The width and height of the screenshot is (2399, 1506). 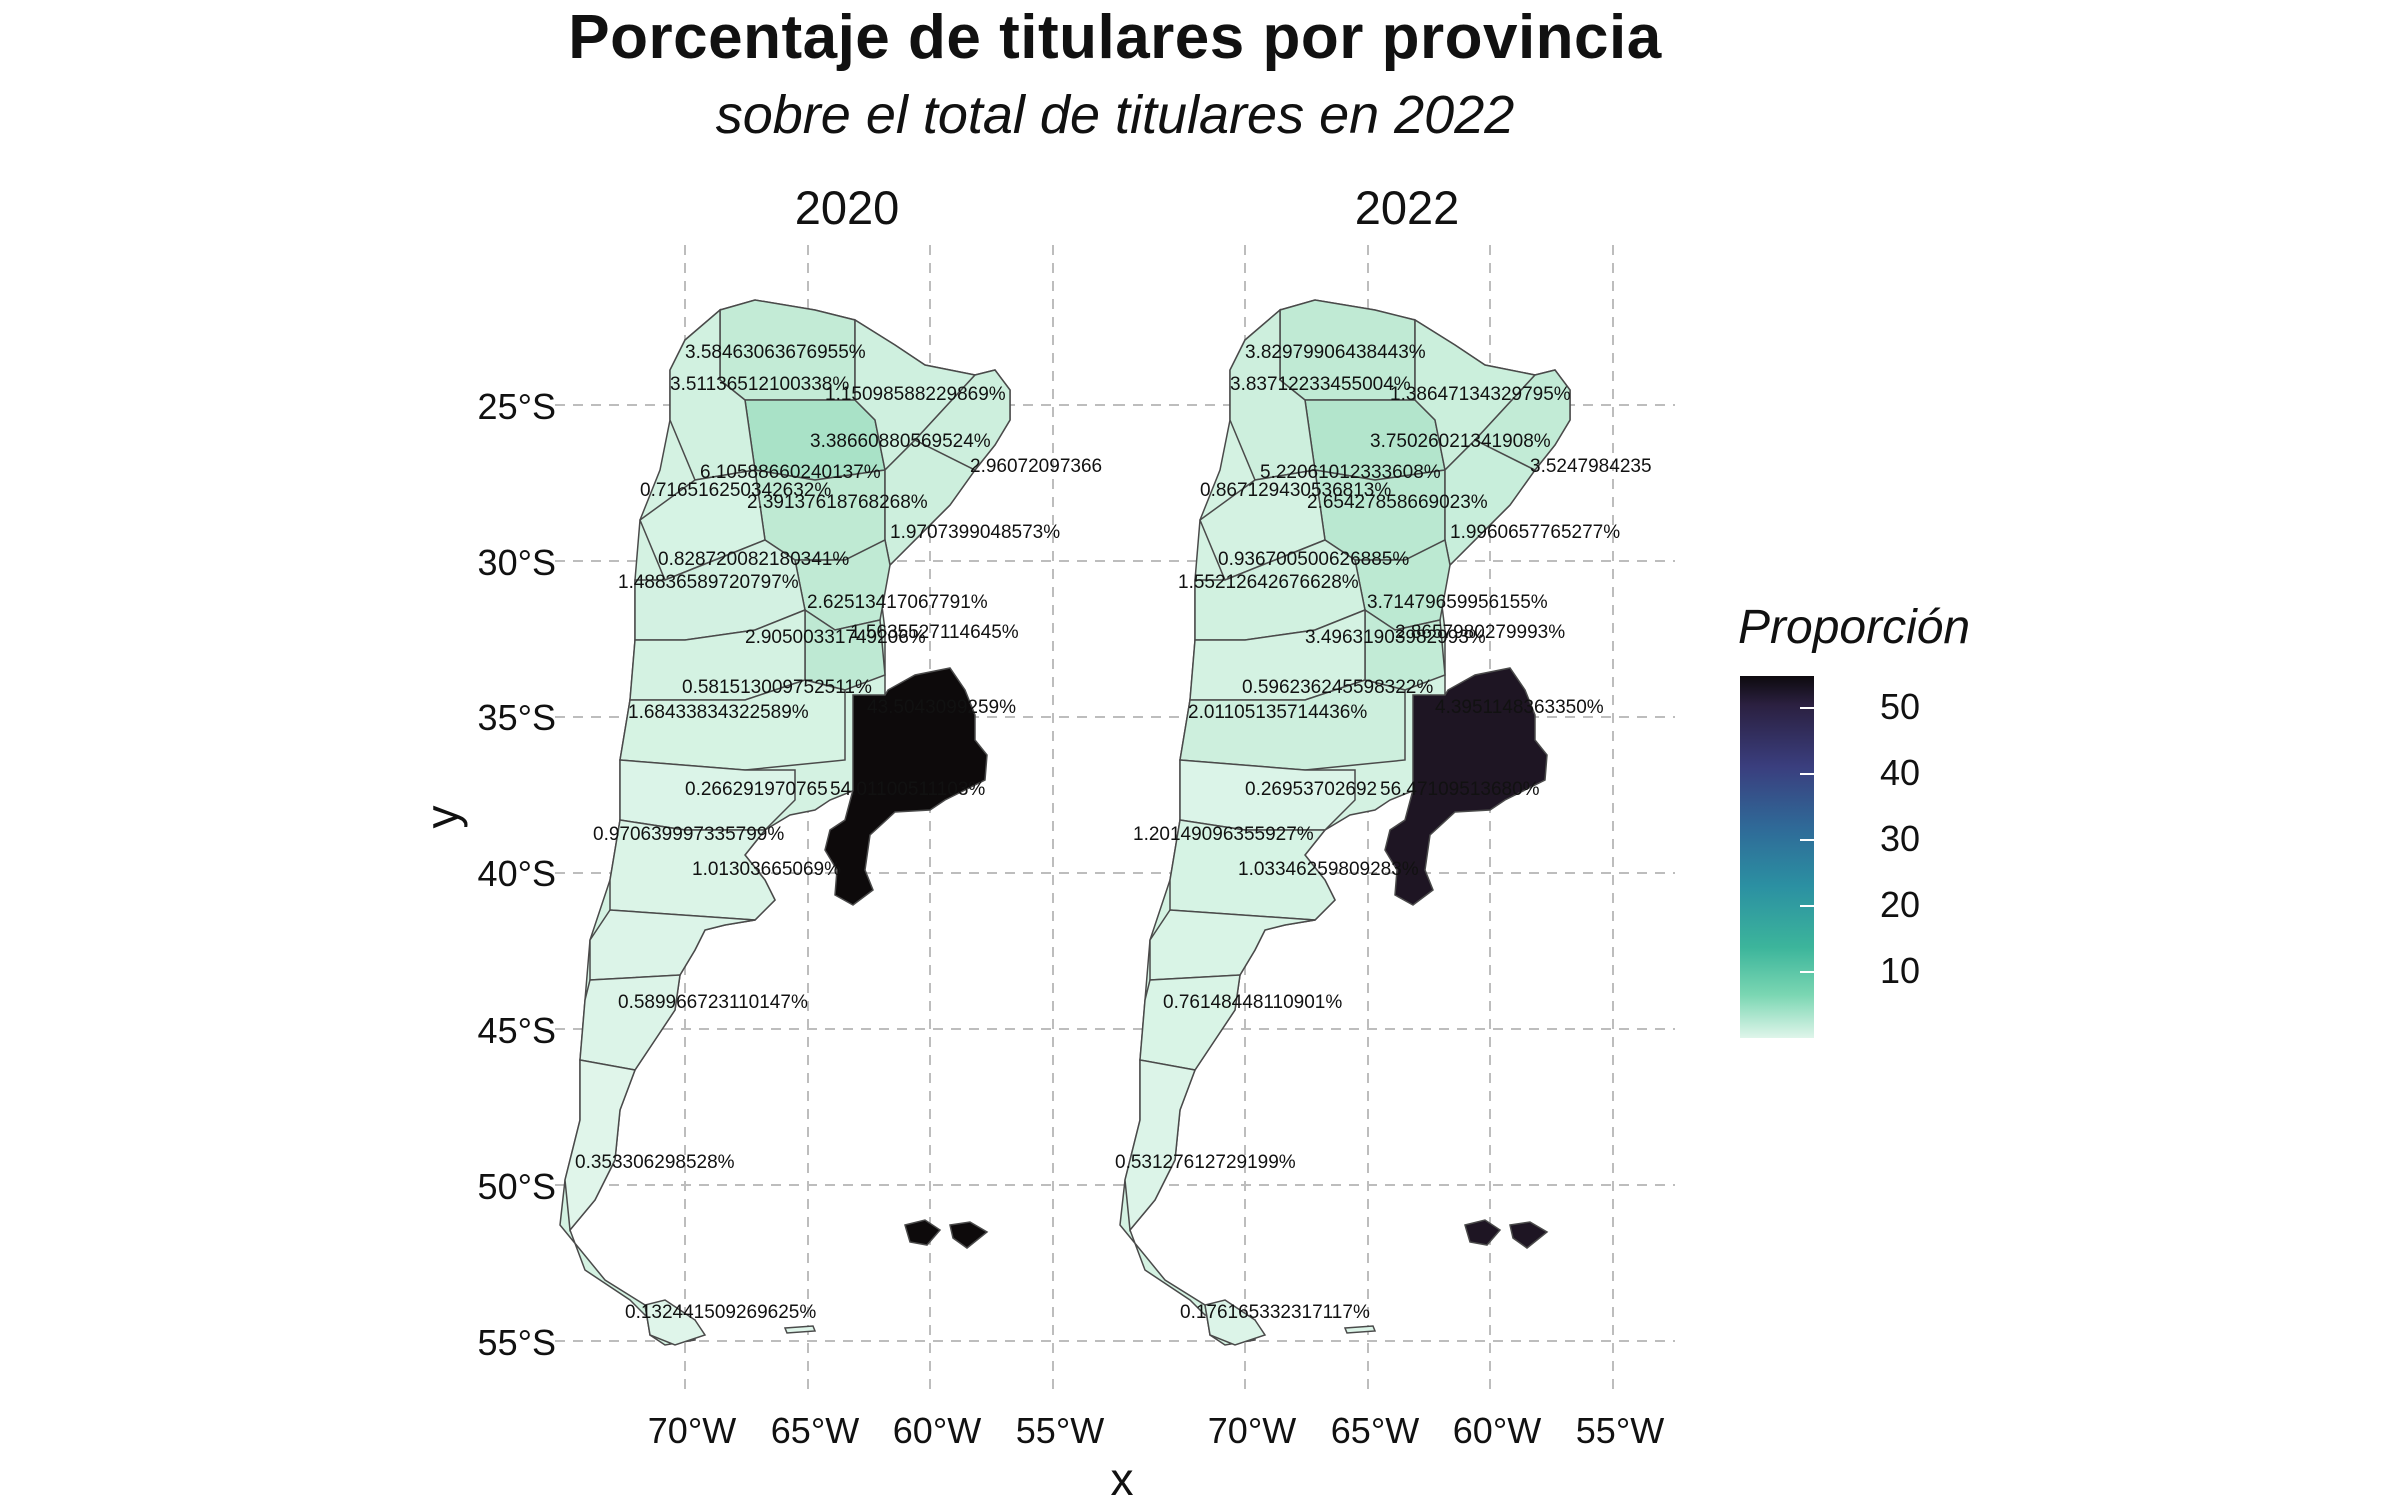 I want to click on label-2020-18: 54.01100511103%, so click(x=907, y=789).